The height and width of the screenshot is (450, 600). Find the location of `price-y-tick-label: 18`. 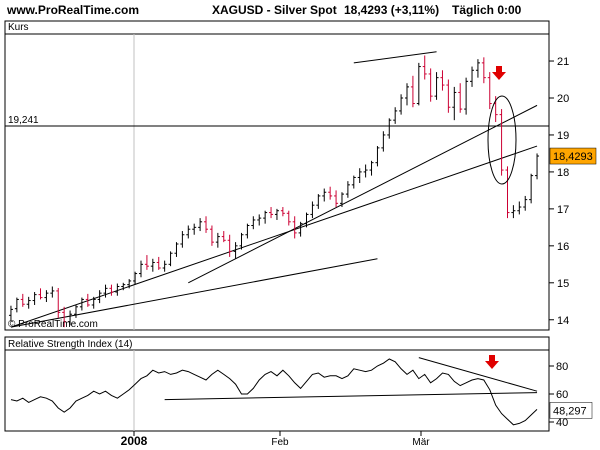

price-y-tick-label: 18 is located at coordinates (563, 173).